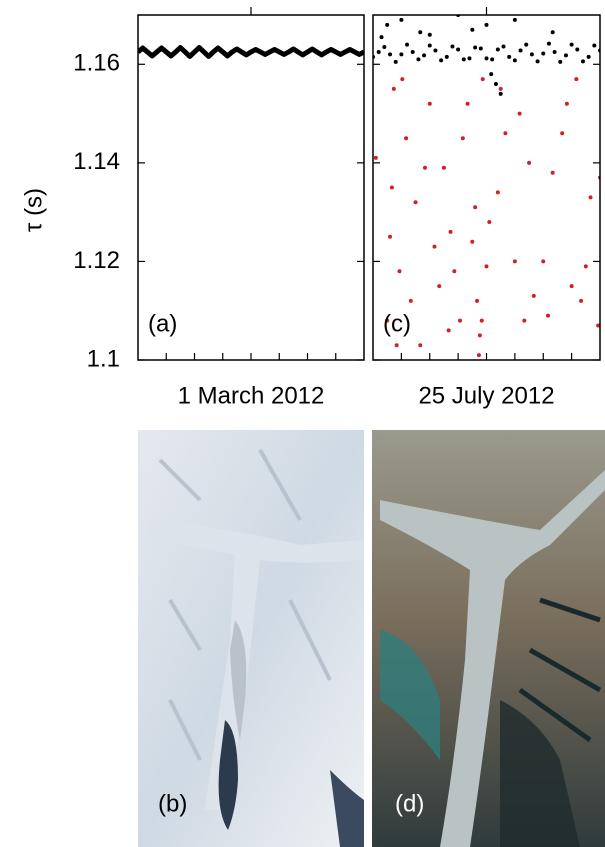 The width and height of the screenshot is (605, 847). Describe the element at coordinates (96, 63) in the screenshot. I see `y-tick-label: 1.16` at that location.